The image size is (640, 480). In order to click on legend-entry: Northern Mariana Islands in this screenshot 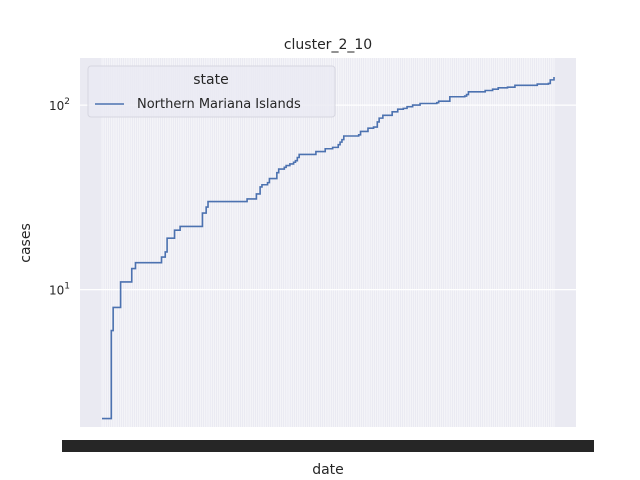, I will do `click(219, 104)`.